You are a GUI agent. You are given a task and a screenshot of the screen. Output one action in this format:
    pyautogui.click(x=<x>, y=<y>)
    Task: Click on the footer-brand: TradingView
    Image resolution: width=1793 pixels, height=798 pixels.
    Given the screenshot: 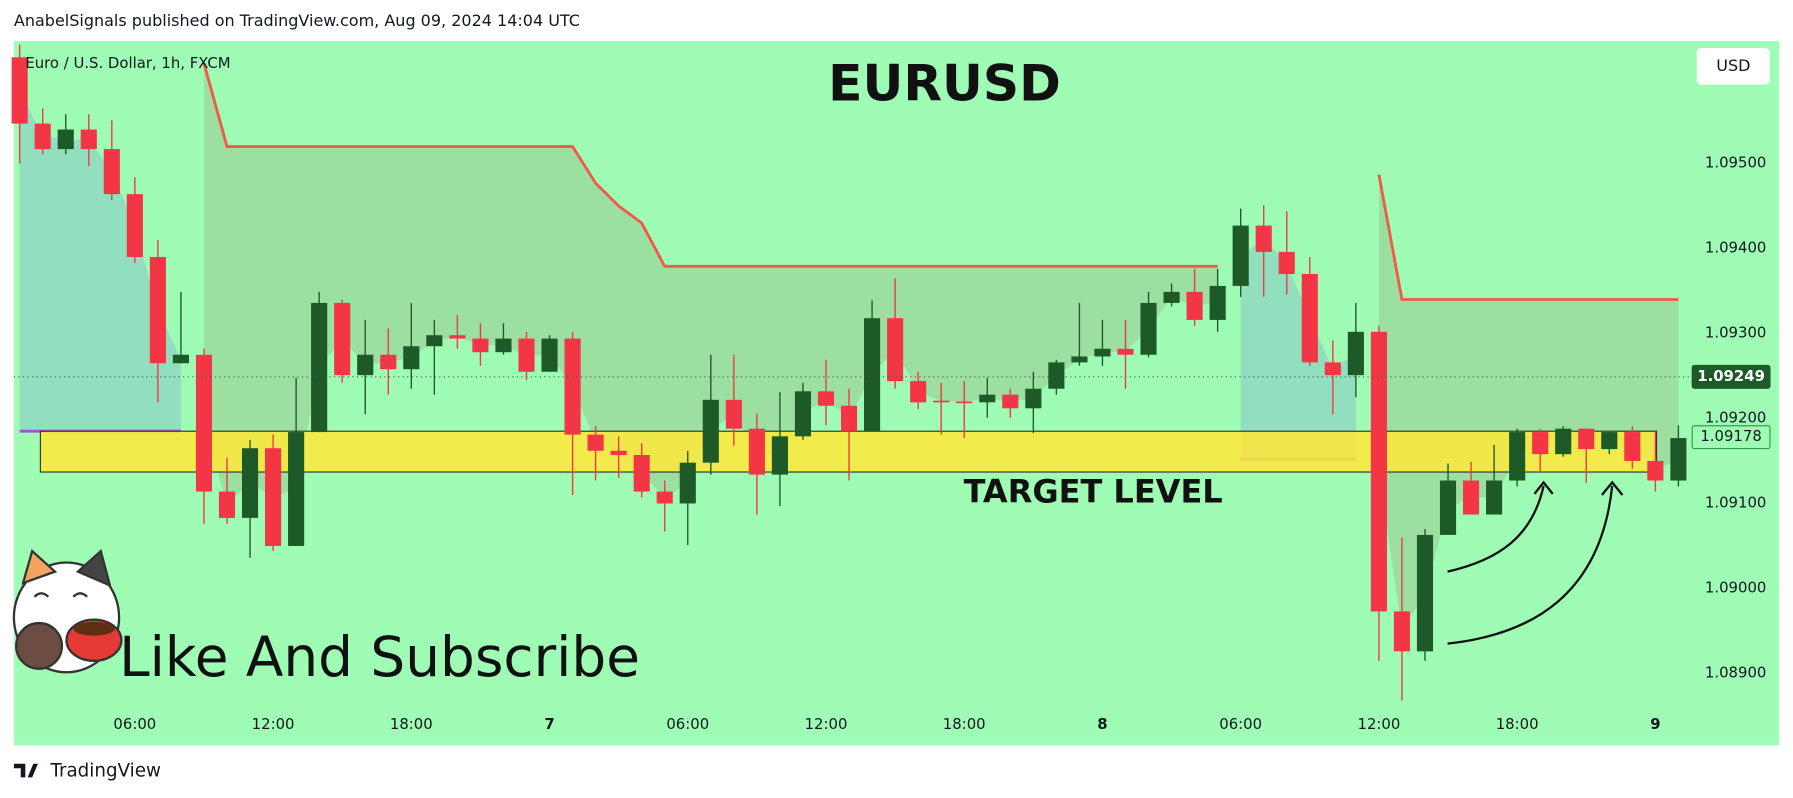 What is the action you would take?
    pyautogui.click(x=105, y=771)
    